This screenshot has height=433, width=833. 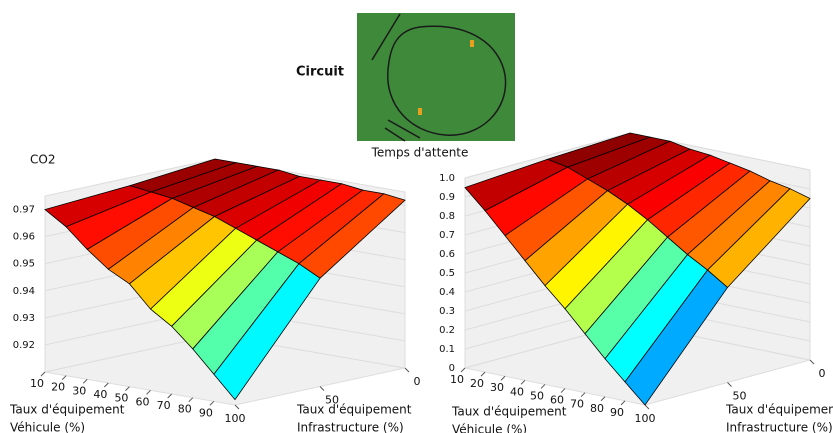 I want to click on z-tick-label: 0.4, so click(x=447, y=292).